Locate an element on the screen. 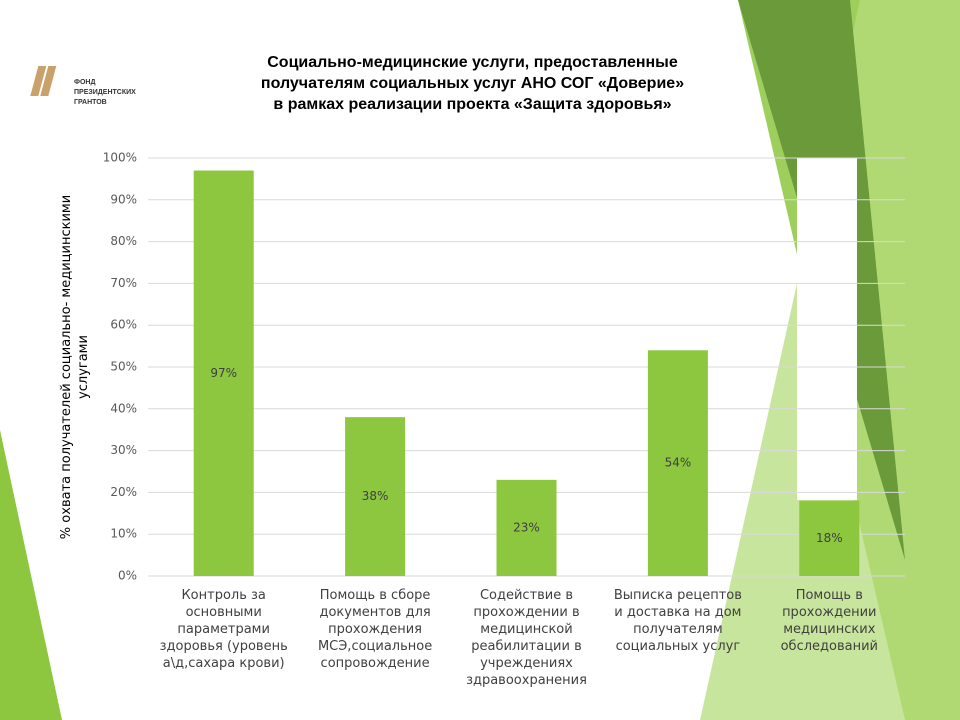 The width and height of the screenshot is (960, 720). logo-text: ФОНД ПРЕЗИДЕНТСКИХ ГРАНТОВ is located at coordinates (105, 92).